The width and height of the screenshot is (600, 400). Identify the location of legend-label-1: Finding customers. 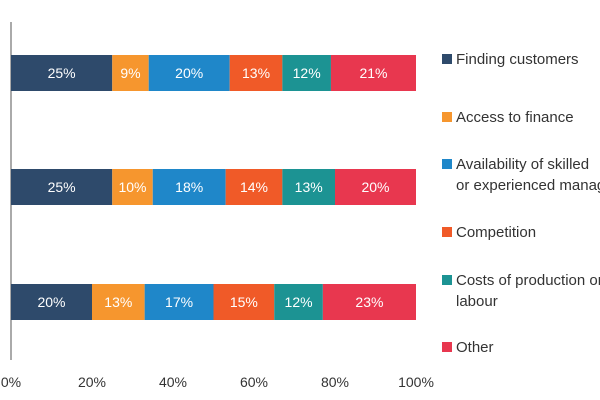
(517, 59).